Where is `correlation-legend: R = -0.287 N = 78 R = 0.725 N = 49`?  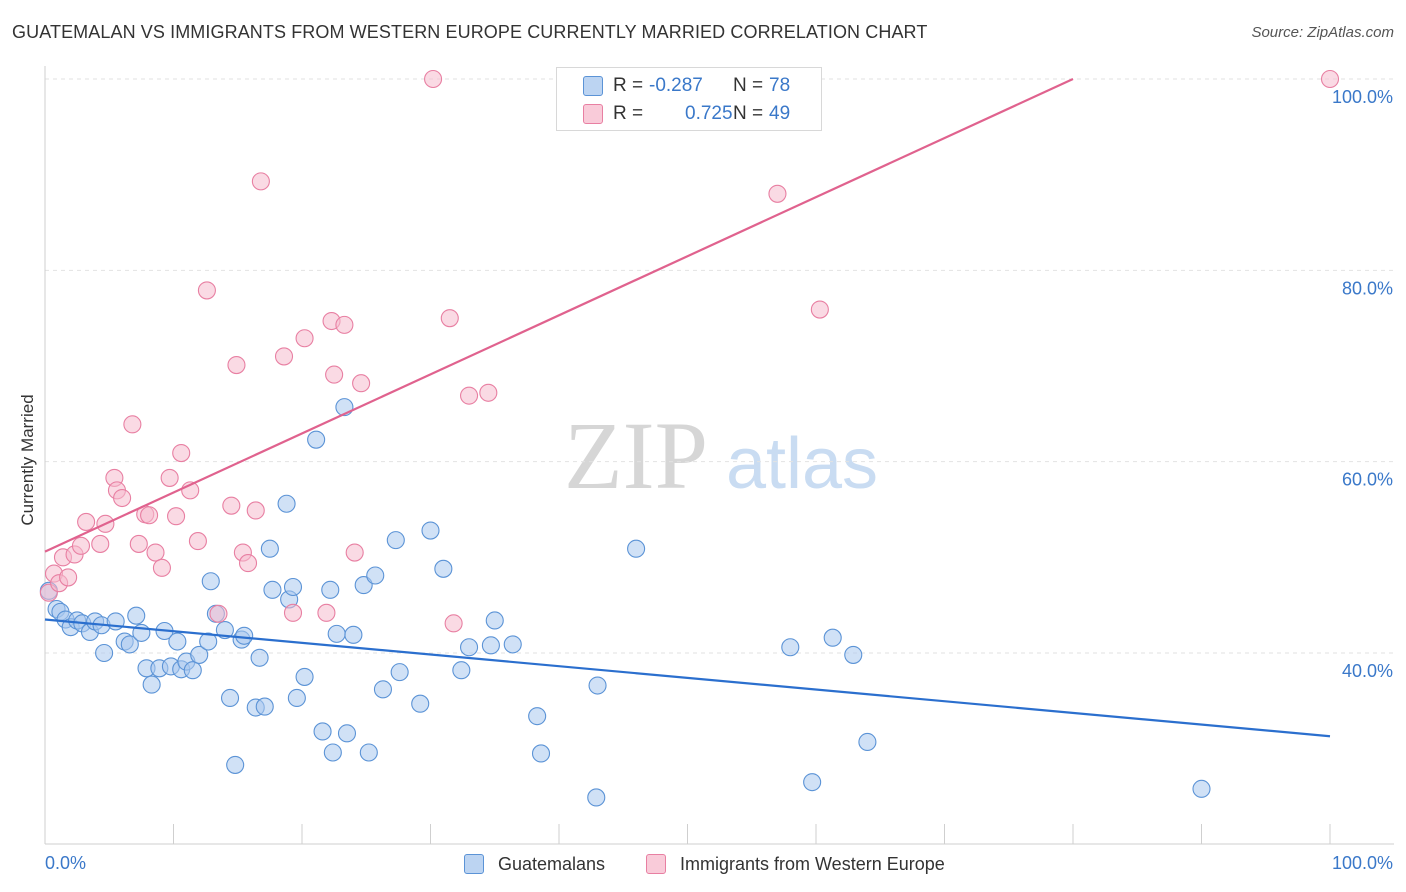 correlation-legend: R = -0.287 N = 78 R = 0.725 N = 49 is located at coordinates (689, 99).